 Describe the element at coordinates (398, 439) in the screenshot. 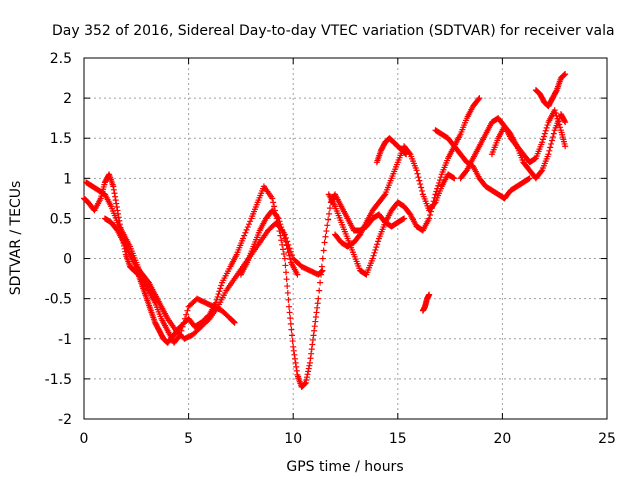

I see `x-tick-label: 15` at that location.